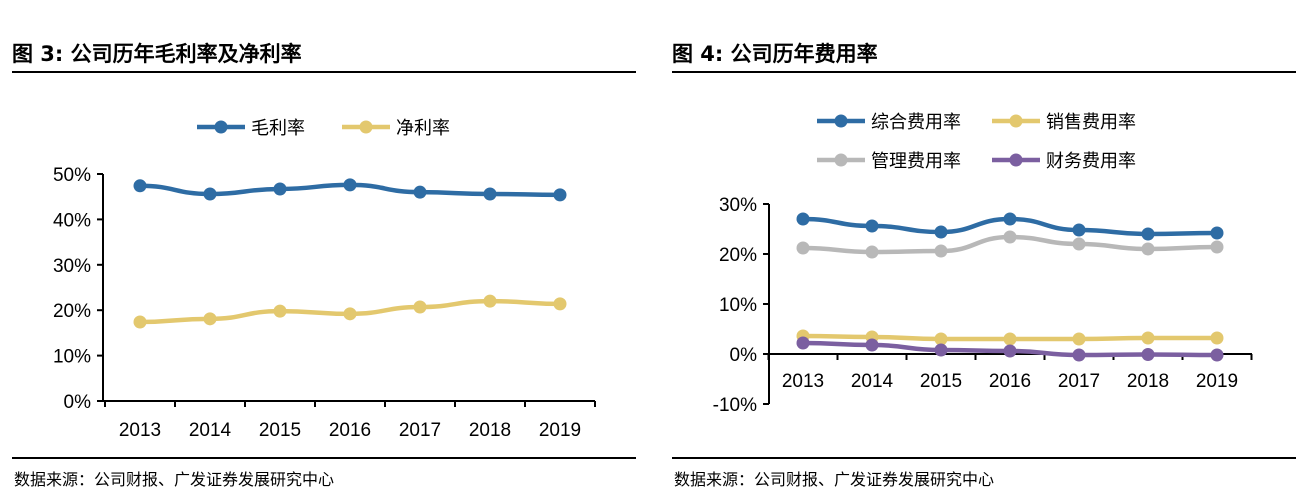 The width and height of the screenshot is (1312, 490). I want to click on legend-label: 管理费用率, so click(916, 161).